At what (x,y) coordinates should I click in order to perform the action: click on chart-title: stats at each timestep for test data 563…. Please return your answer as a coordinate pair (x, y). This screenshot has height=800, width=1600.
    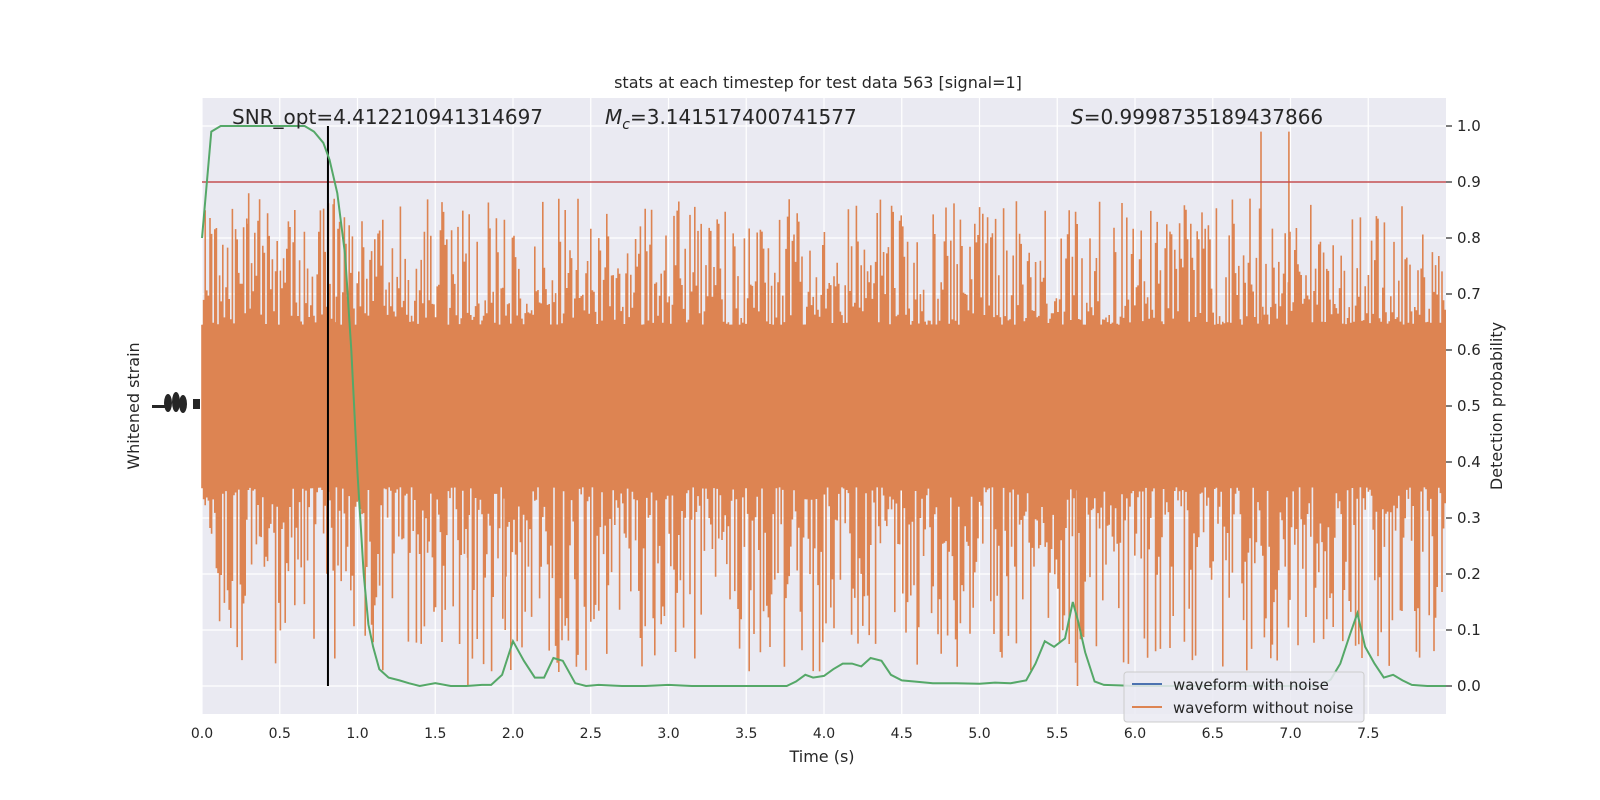
    Looking at the image, I should click on (818, 82).